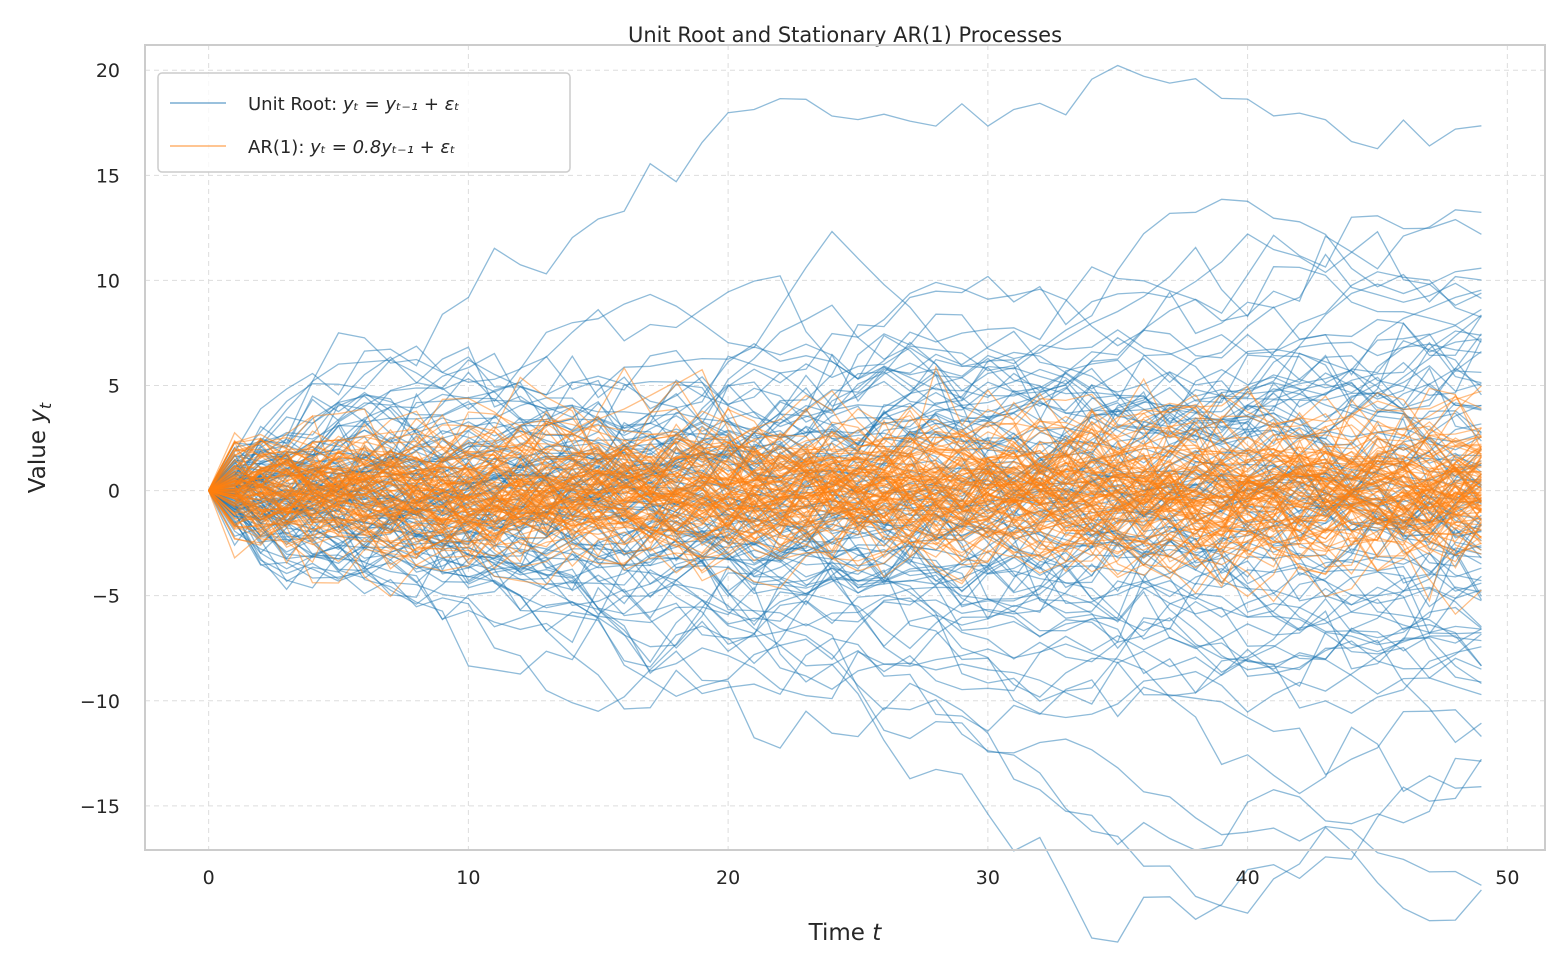 The image size is (1565, 970). Describe the element at coordinates (845, 933) in the screenshot. I see `x-axis-label: Time t` at that location.